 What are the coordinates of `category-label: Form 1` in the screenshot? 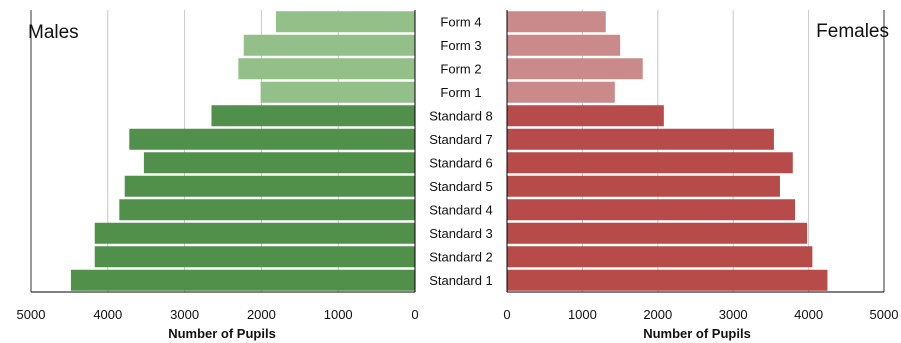 It's located at (460, 92).